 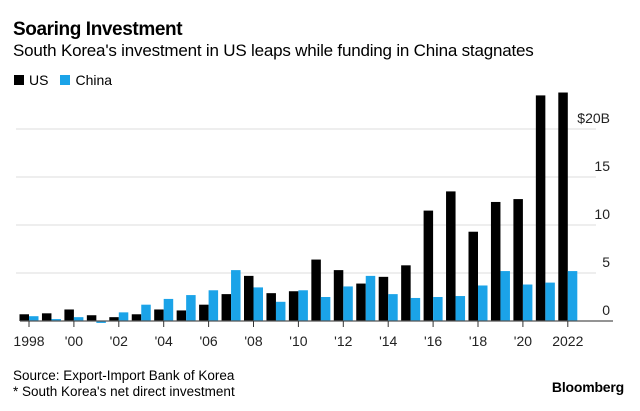 I want to click on bar-china-2009, so click(x=280, y=311).